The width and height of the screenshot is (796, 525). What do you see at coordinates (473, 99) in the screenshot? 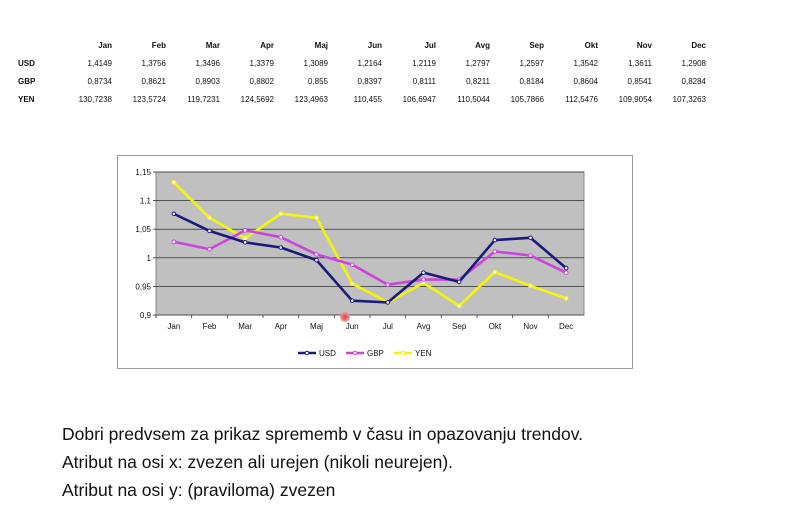
I see `table-cell: 110,5044` at bounding box center [473, 99].